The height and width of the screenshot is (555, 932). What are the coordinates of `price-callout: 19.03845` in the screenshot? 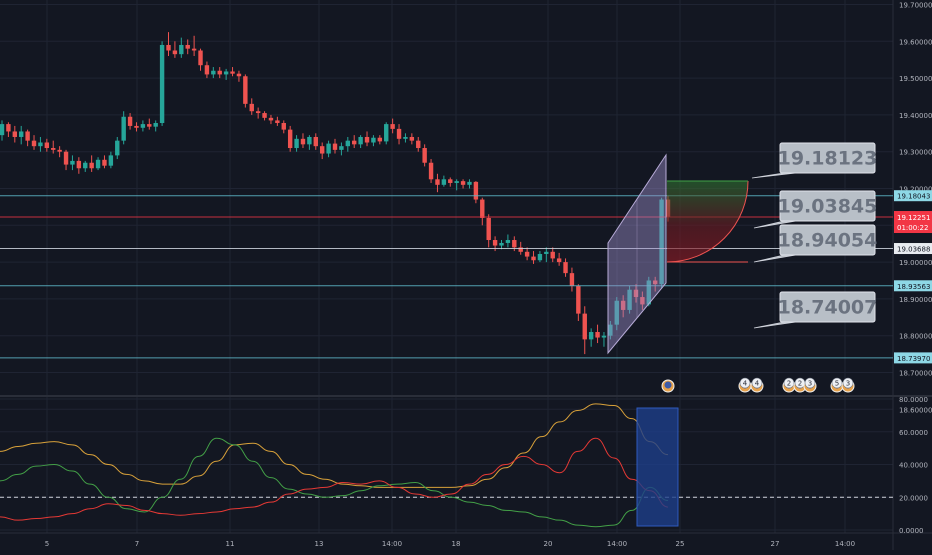 It's located at (815, 209).